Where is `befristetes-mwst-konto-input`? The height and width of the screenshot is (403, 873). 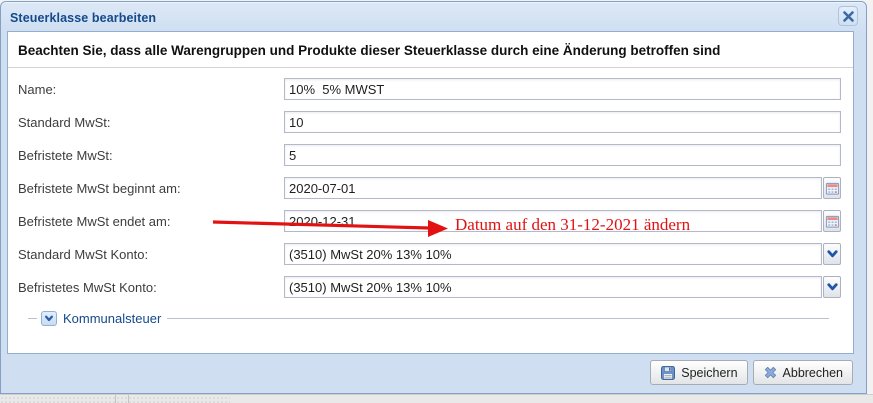
befristetes-mwst-konto-input is located at coordinates (553, 287).